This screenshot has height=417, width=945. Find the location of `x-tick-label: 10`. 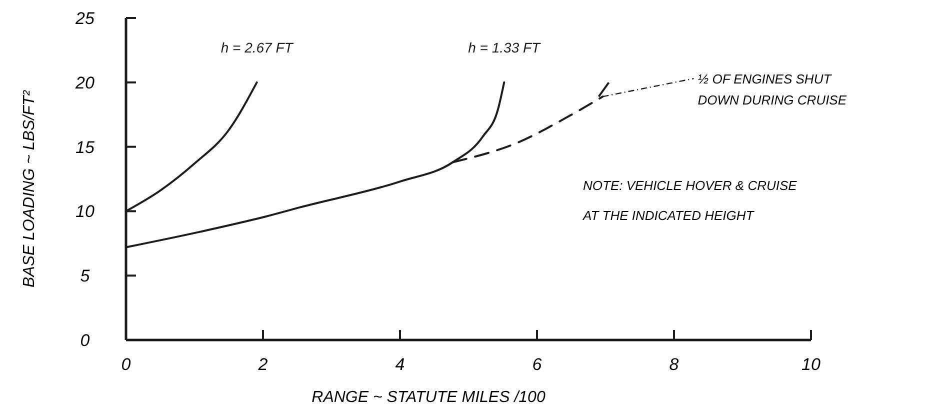

x-tick-label: 10 is located at coordinates (811, 364).